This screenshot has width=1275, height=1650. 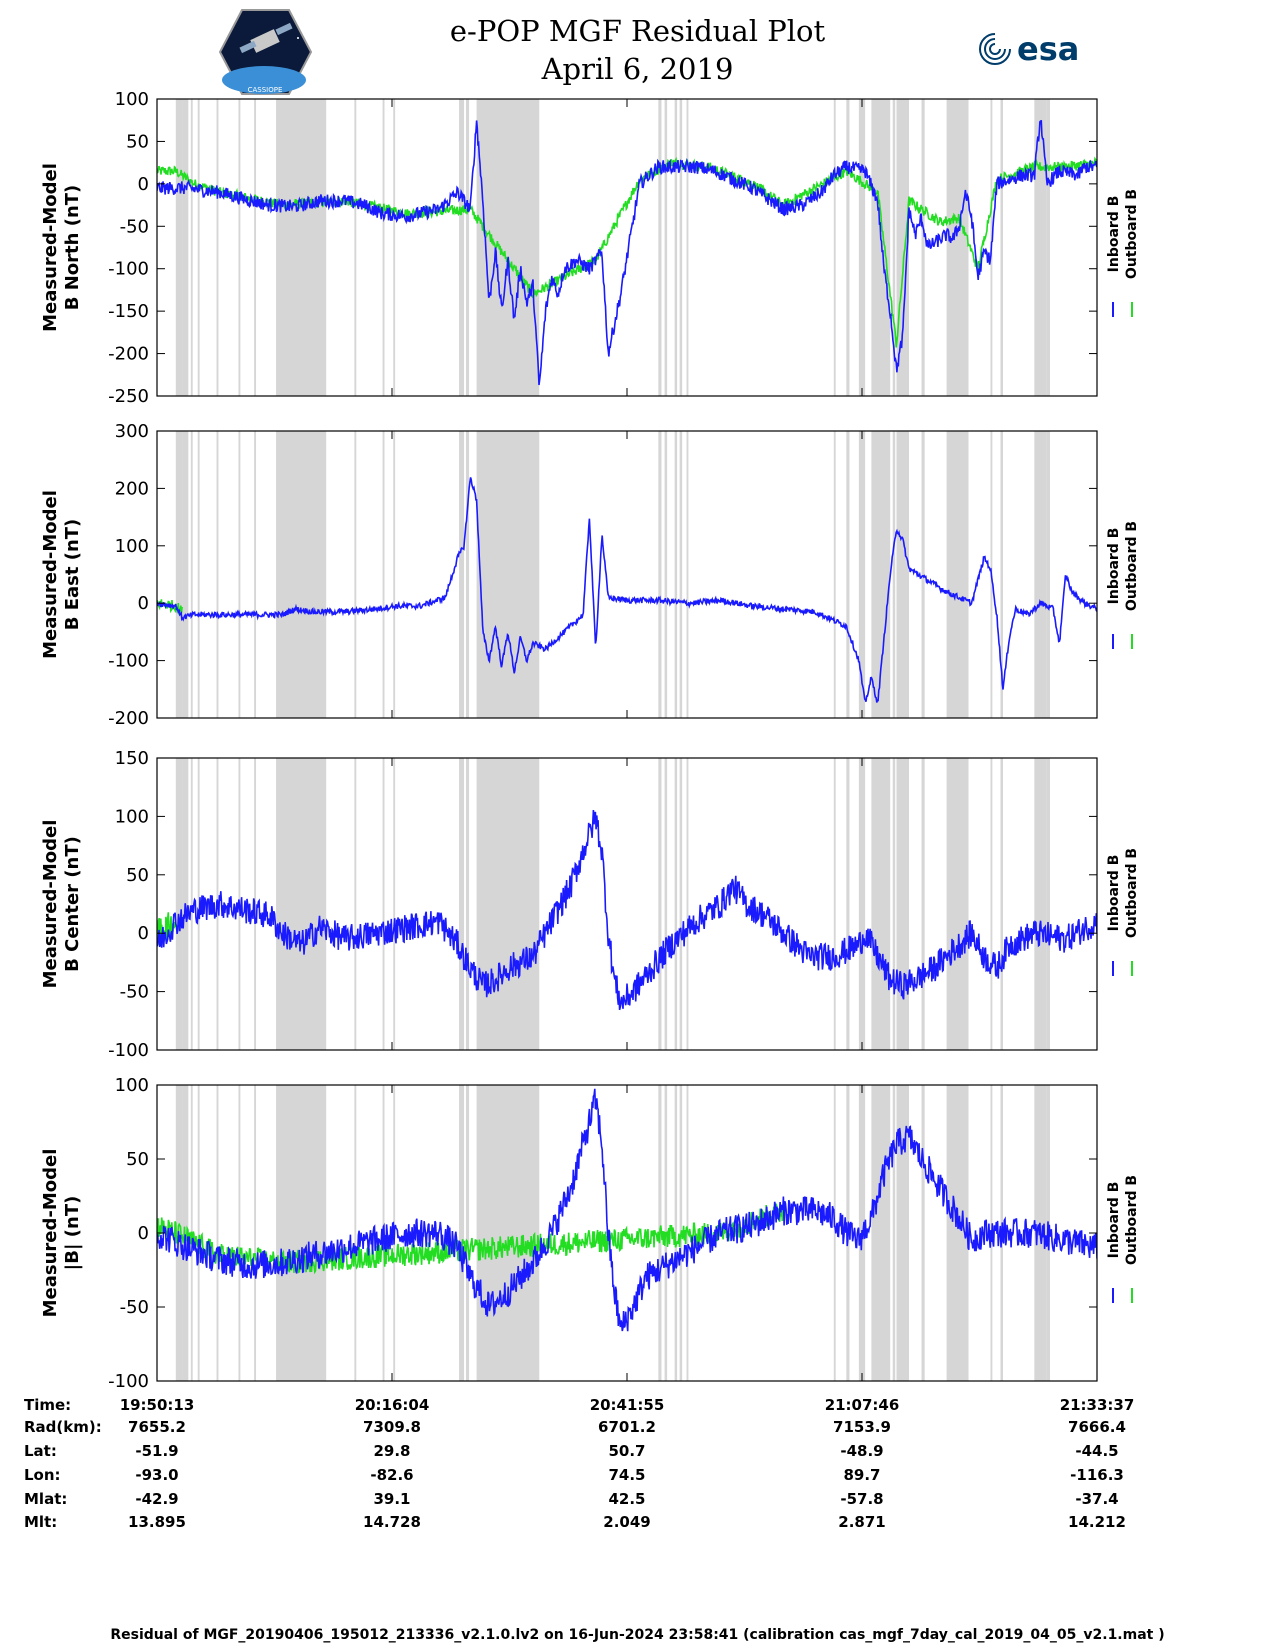 What do you see at coordinates (1123, 1220) in the screenshot?
I see `b-mag-legend: Inboard B Outboard B` at bounding box center [1123, 1220].